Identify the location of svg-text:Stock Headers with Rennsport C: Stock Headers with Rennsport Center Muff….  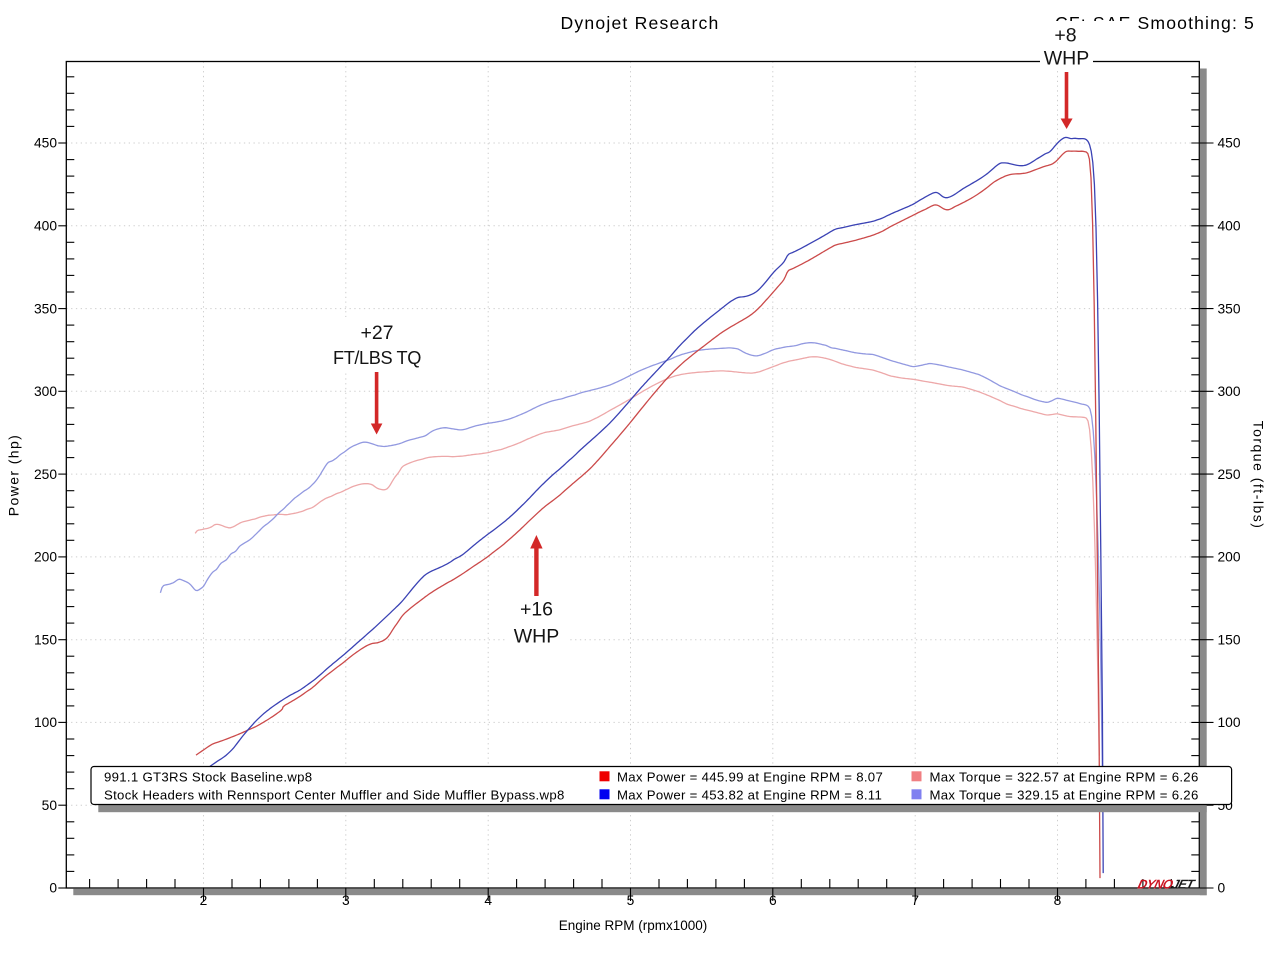
(334, 795).